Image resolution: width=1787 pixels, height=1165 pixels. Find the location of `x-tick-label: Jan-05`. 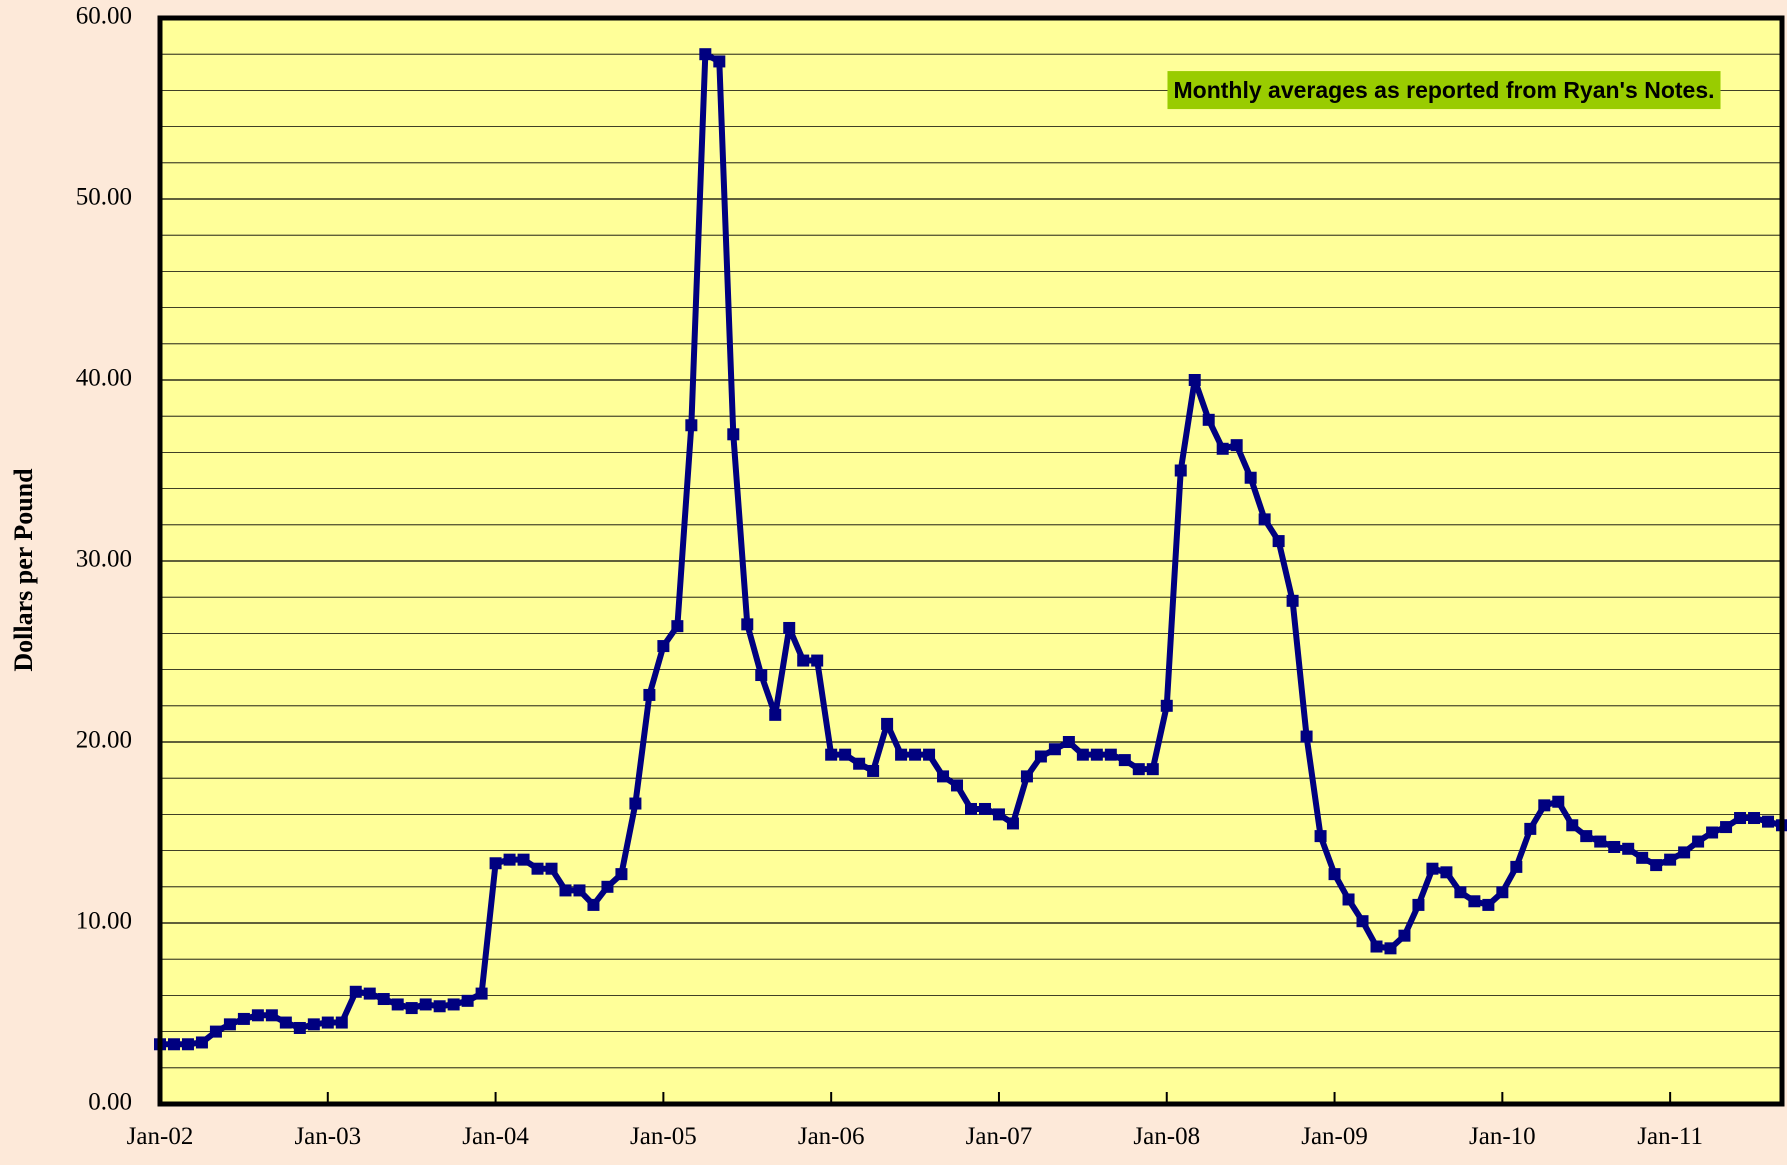

x-tick-label: Jan-05 is located at coordinates (663, 1136).